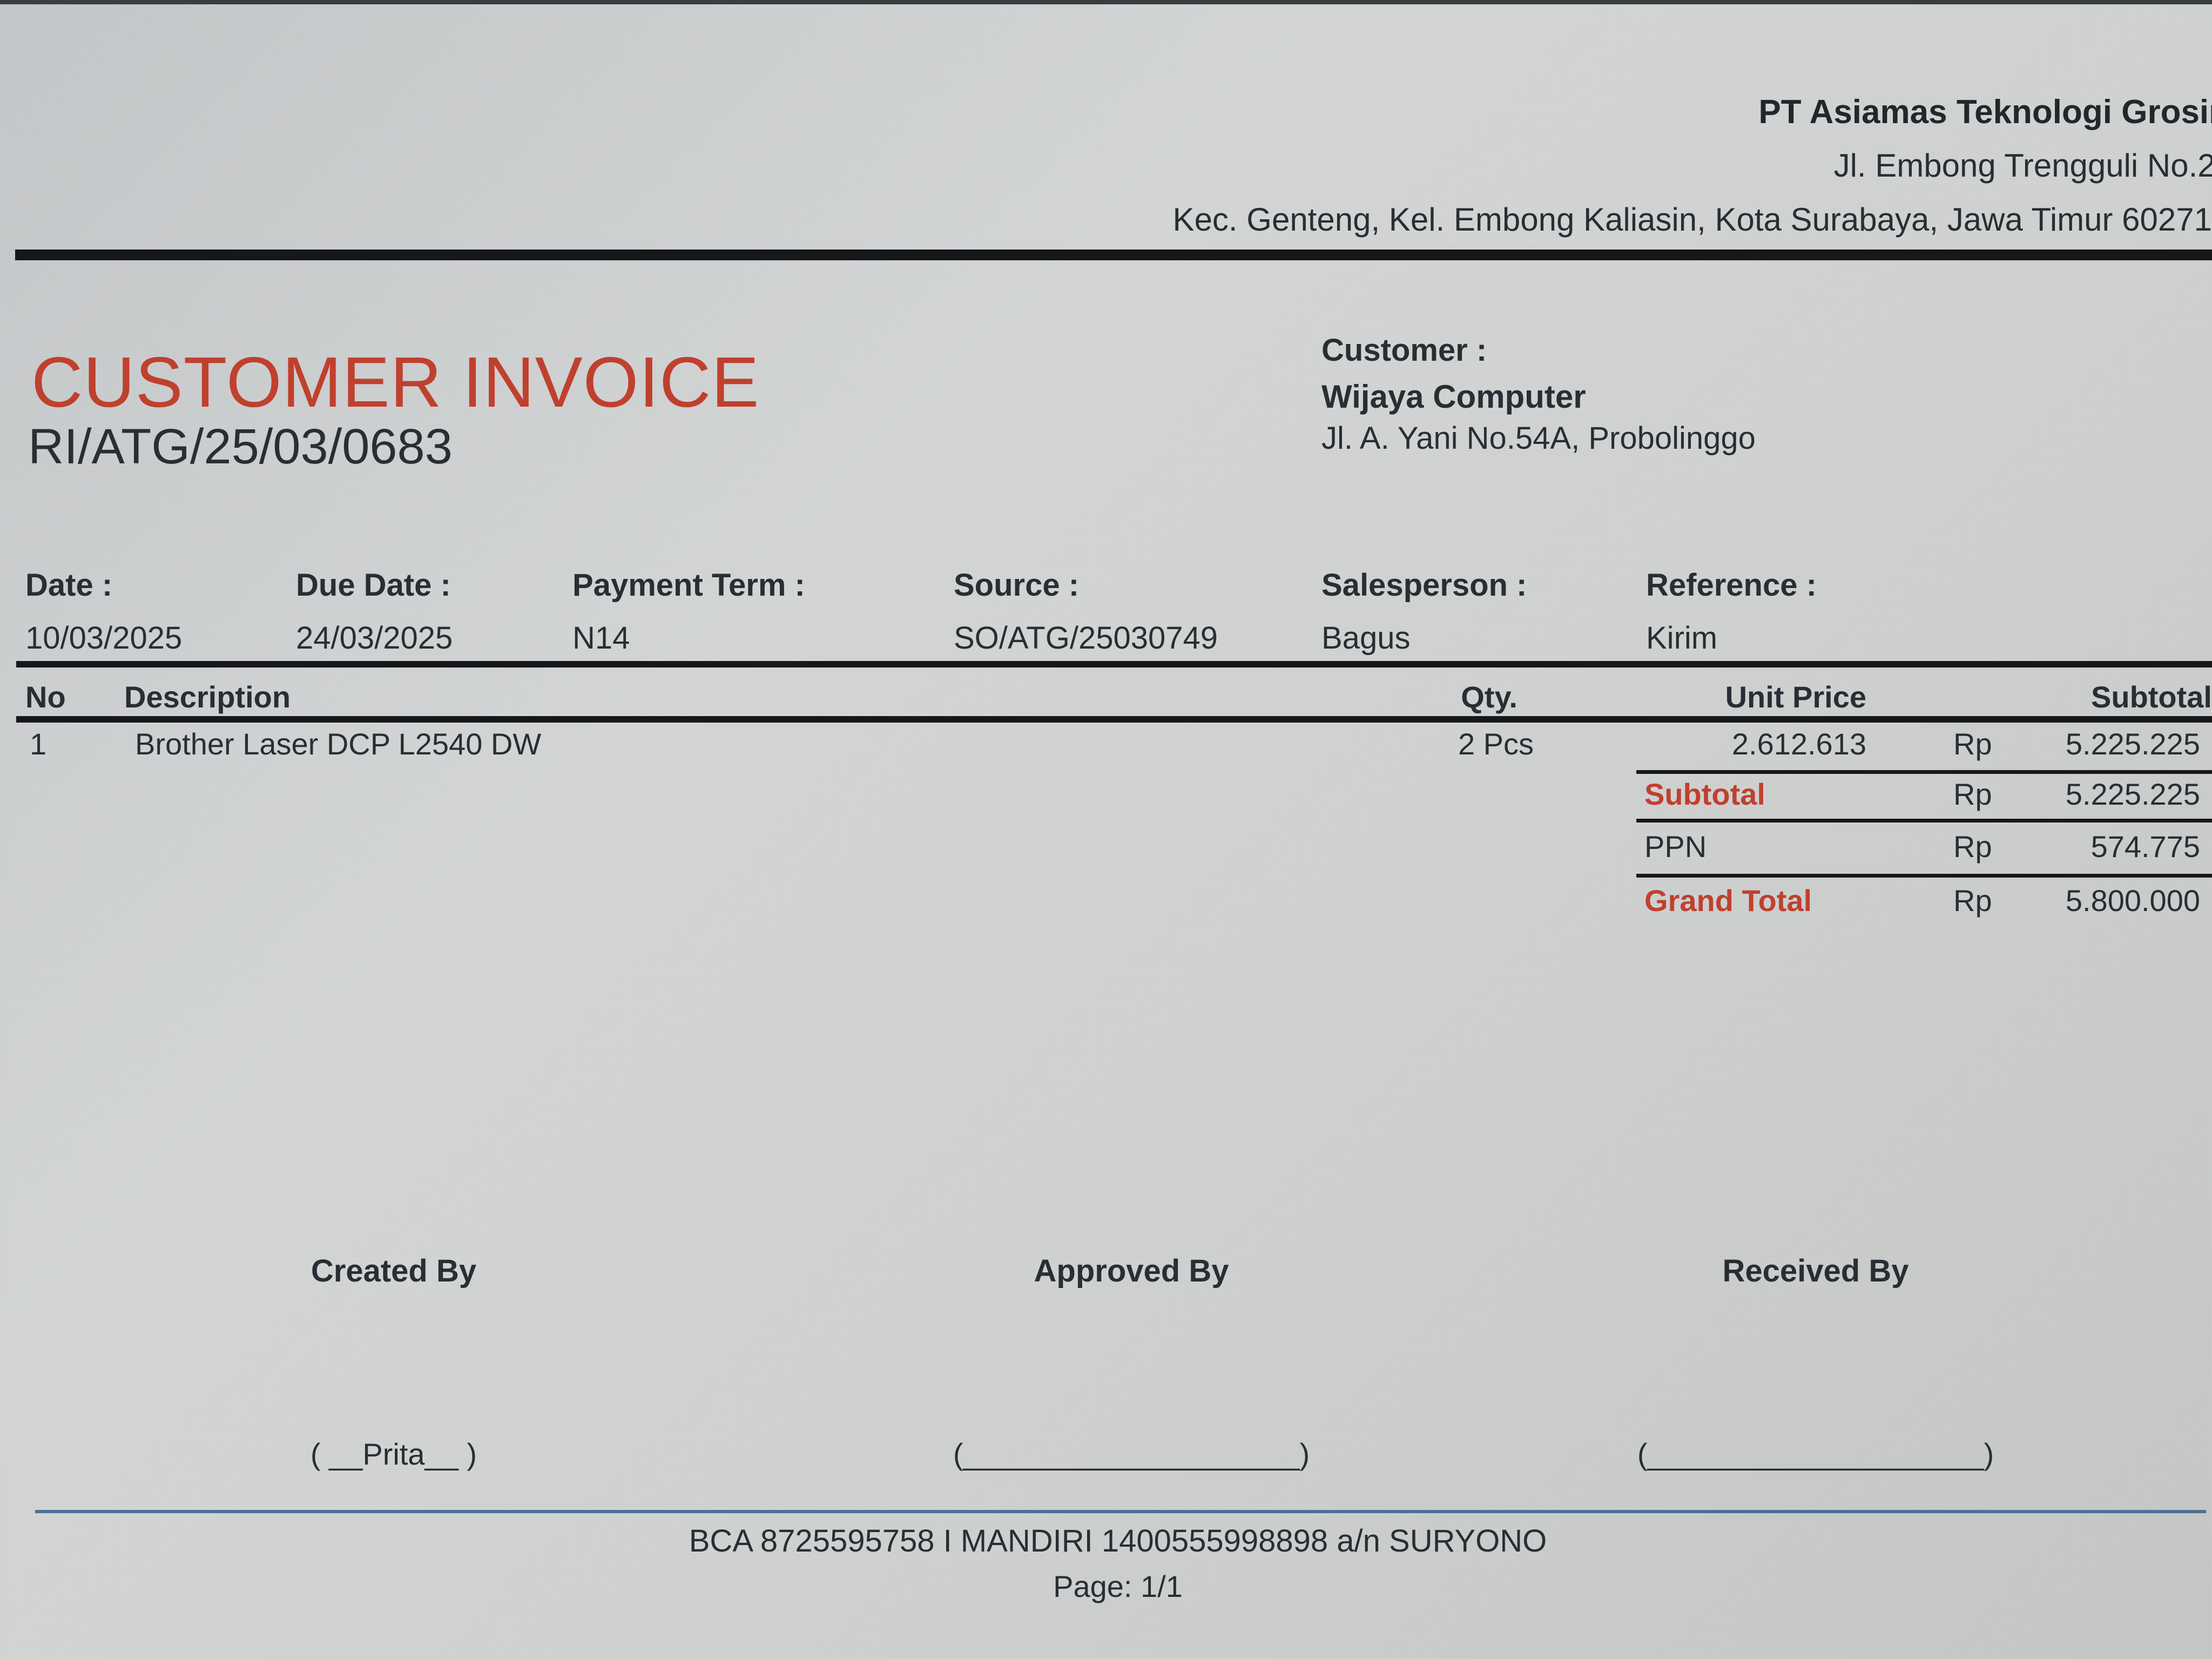 The image size is (2212, 1659). Describe the element at coordinates (601, 638) in the screenshot. I see `payment-term-value: N14` at that location.